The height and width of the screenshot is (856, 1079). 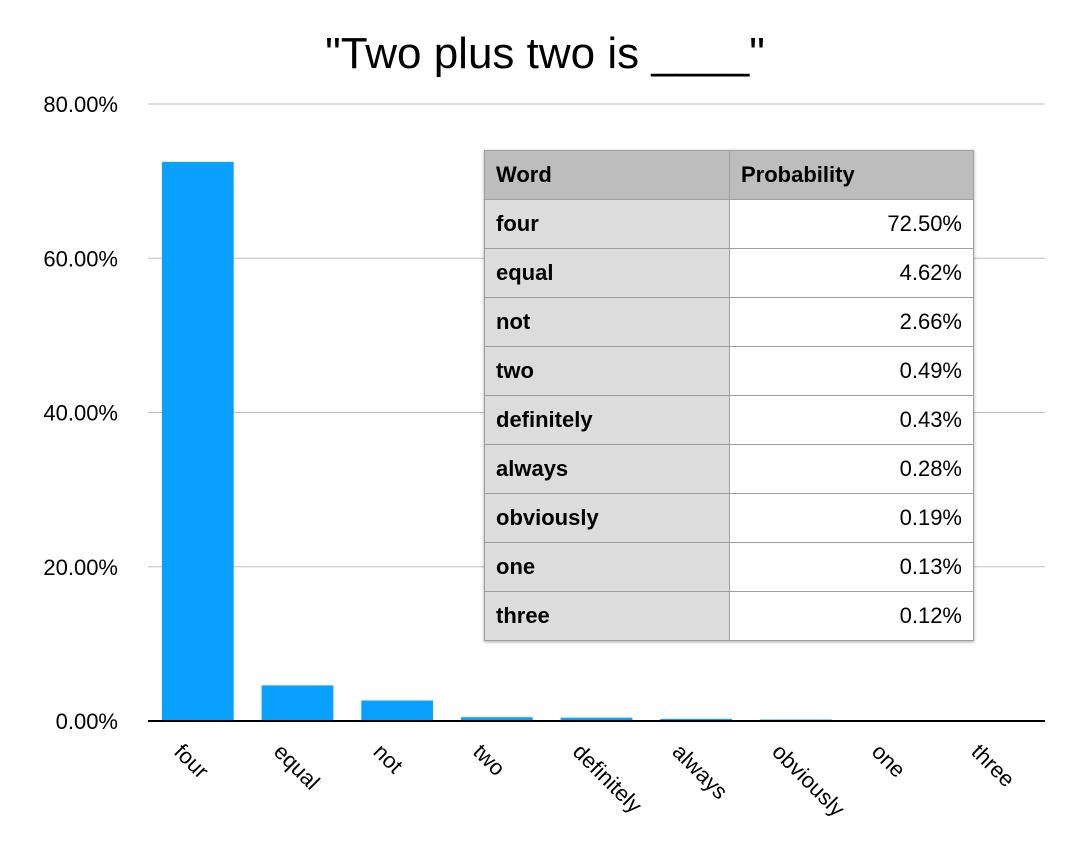 What do you see at coordinates (607, 175) in the screenshot?
I see `header-word: Word` at bounding box center [607, 175].